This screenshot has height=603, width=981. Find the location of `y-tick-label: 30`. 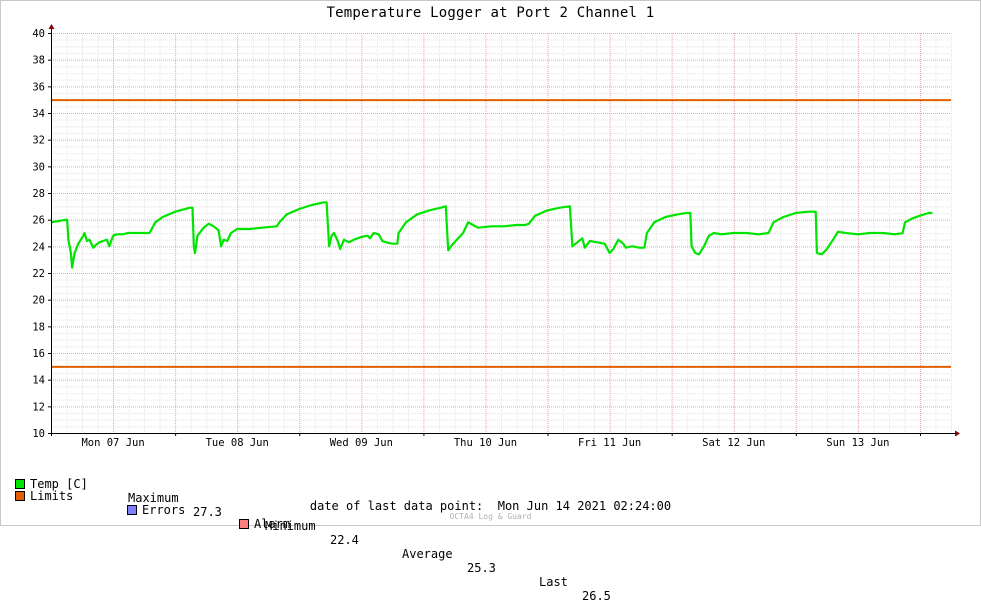

y-tick-label: 30 is located at coordinates (38, 167).